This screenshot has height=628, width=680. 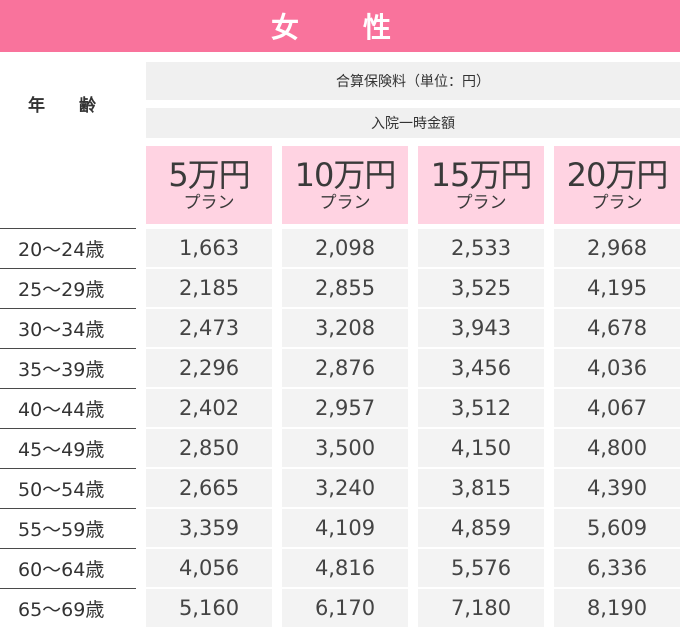 I want to click on premium-cell: 2,850, so click(x=209, y=447).